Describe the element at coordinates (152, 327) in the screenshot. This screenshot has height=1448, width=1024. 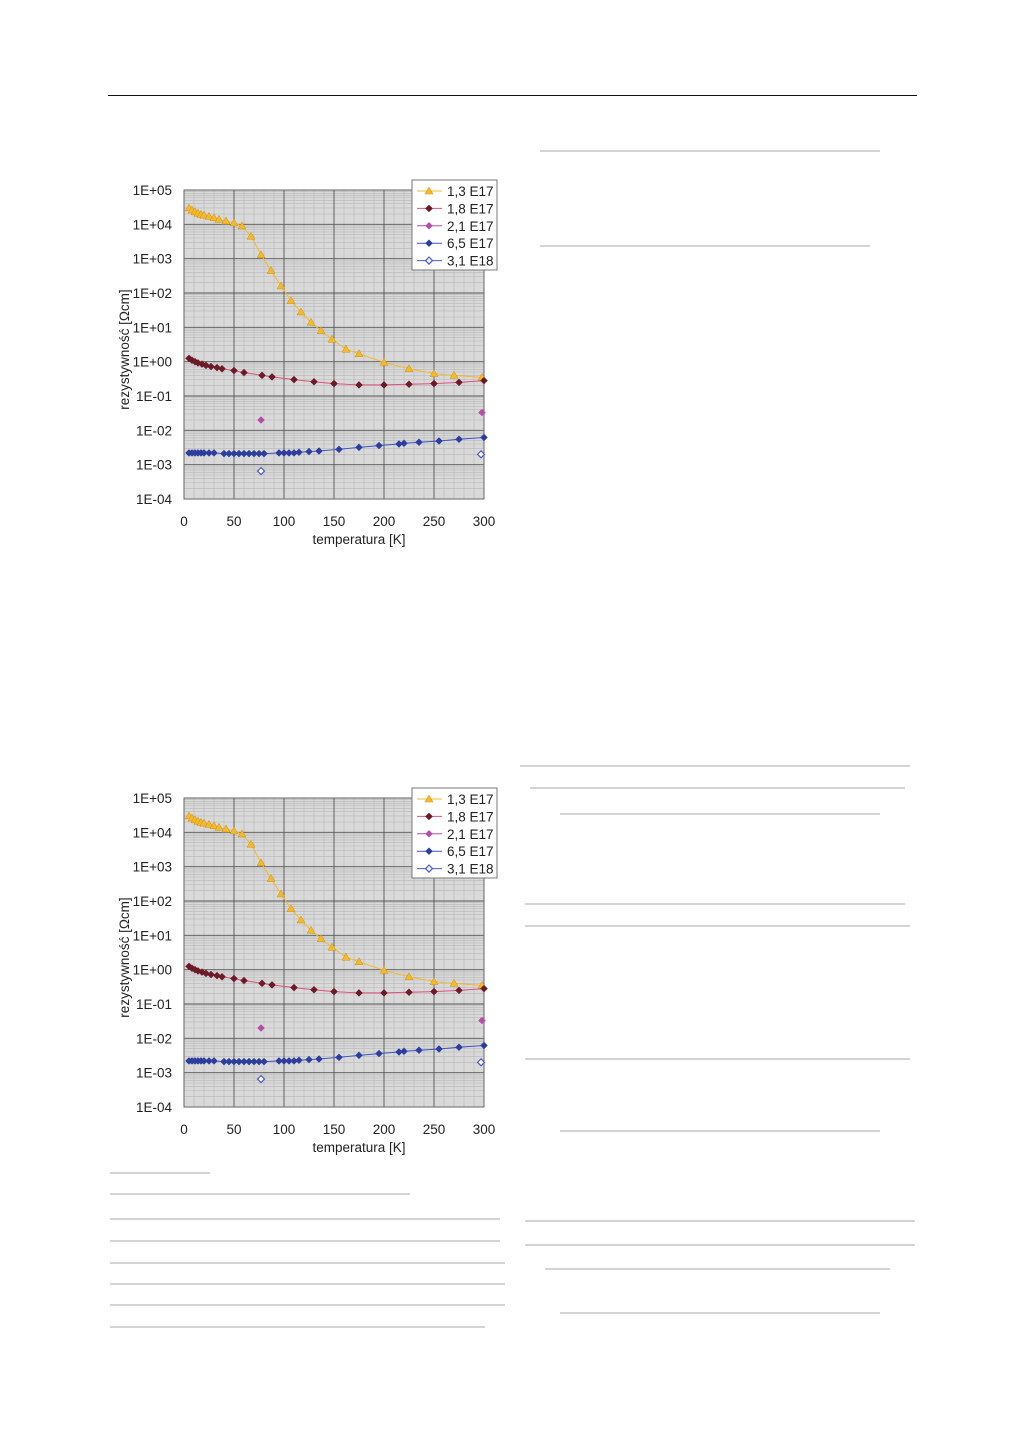
I see `y-tick-label: 1E+01` at that location.